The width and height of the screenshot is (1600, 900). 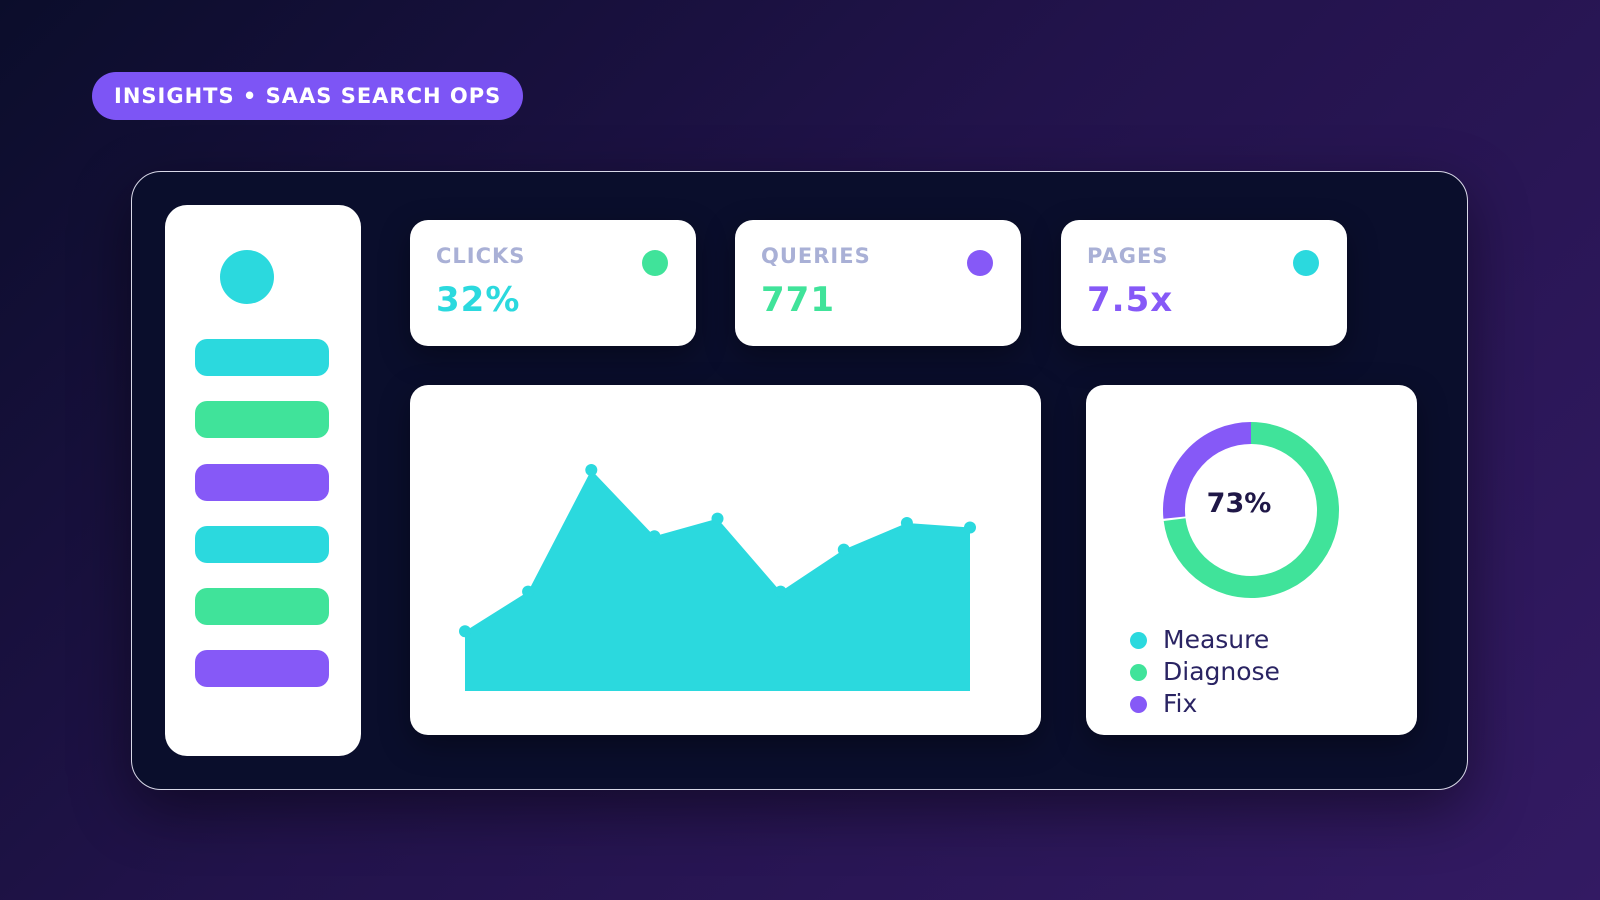 What do you see at coordinates (1239, 503) in the screenshot?
I see `donut-center-label: 73%` at bounding box center [1239, 503].